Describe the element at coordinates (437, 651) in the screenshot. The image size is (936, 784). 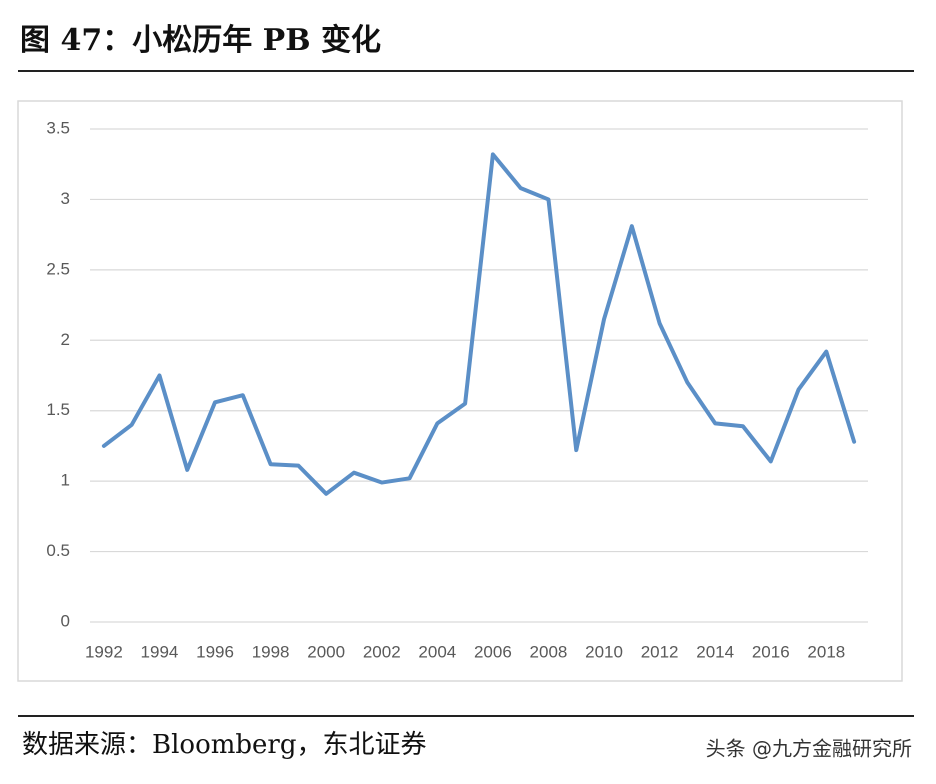
I see `x-tick-label: 2004` at that location.